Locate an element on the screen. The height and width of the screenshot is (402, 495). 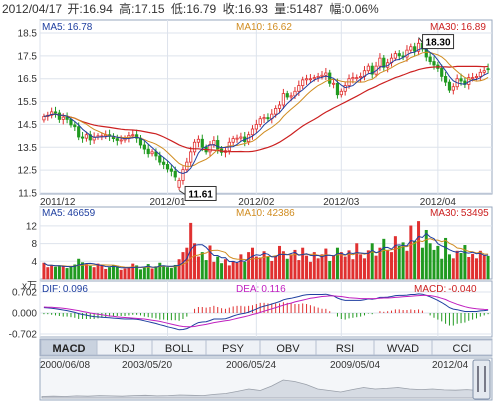
legend-value: 46659 is located at coordinates (81, 213).